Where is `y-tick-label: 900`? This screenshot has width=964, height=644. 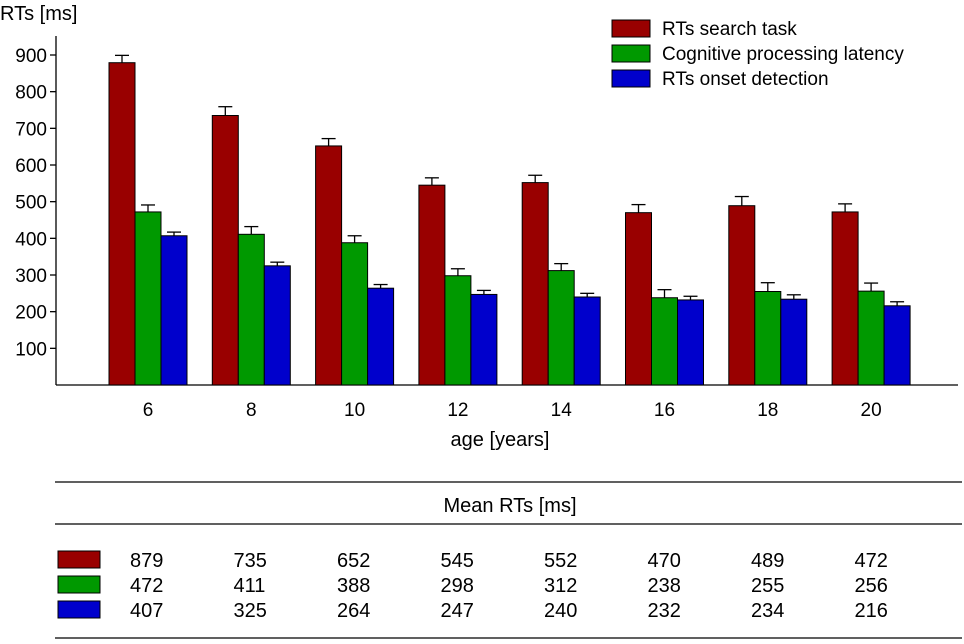
y-tick-label: 900 is located at coordinates (31, 56).